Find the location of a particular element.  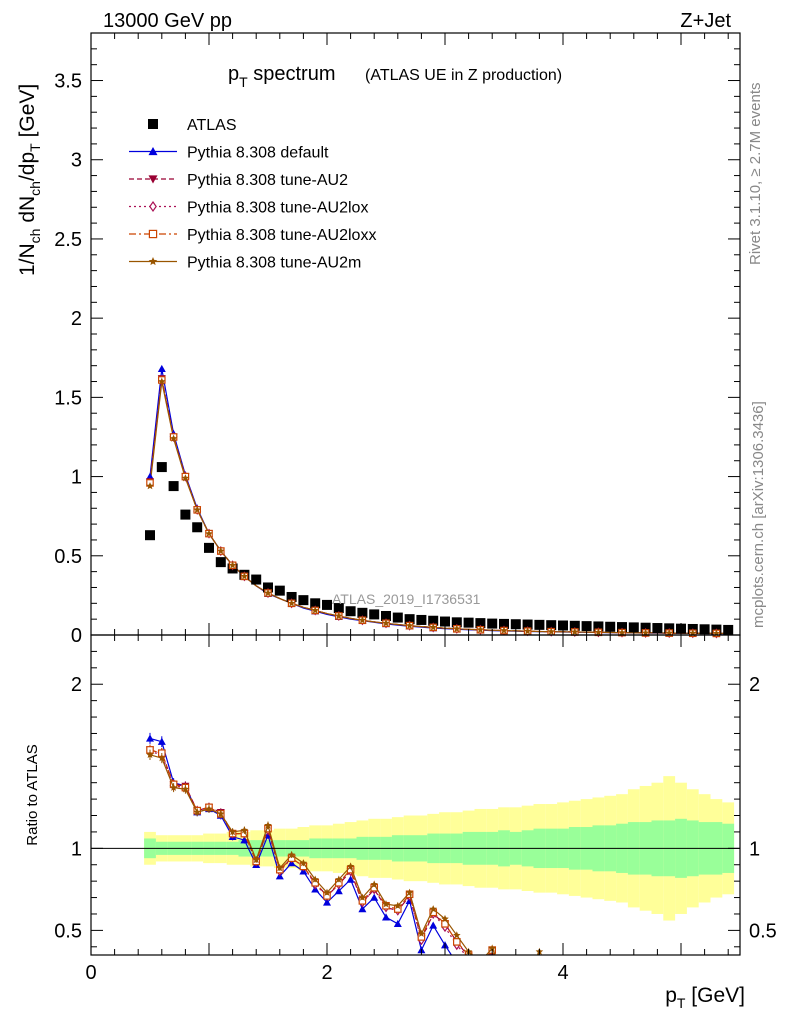

legend-marker is located at coordinates (153, 234).